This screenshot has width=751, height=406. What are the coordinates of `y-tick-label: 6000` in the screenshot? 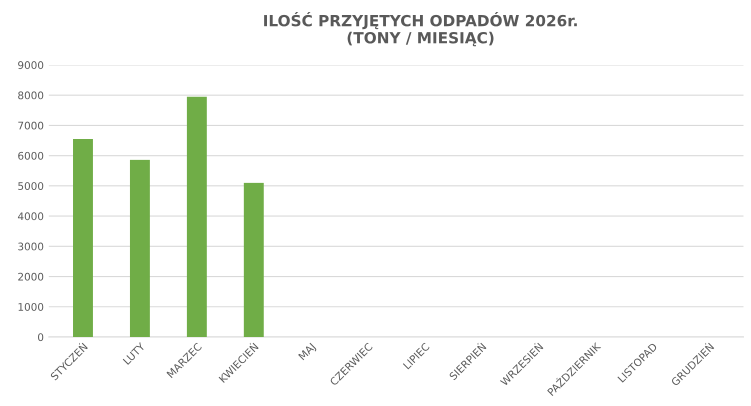 It's located at (31, 156).